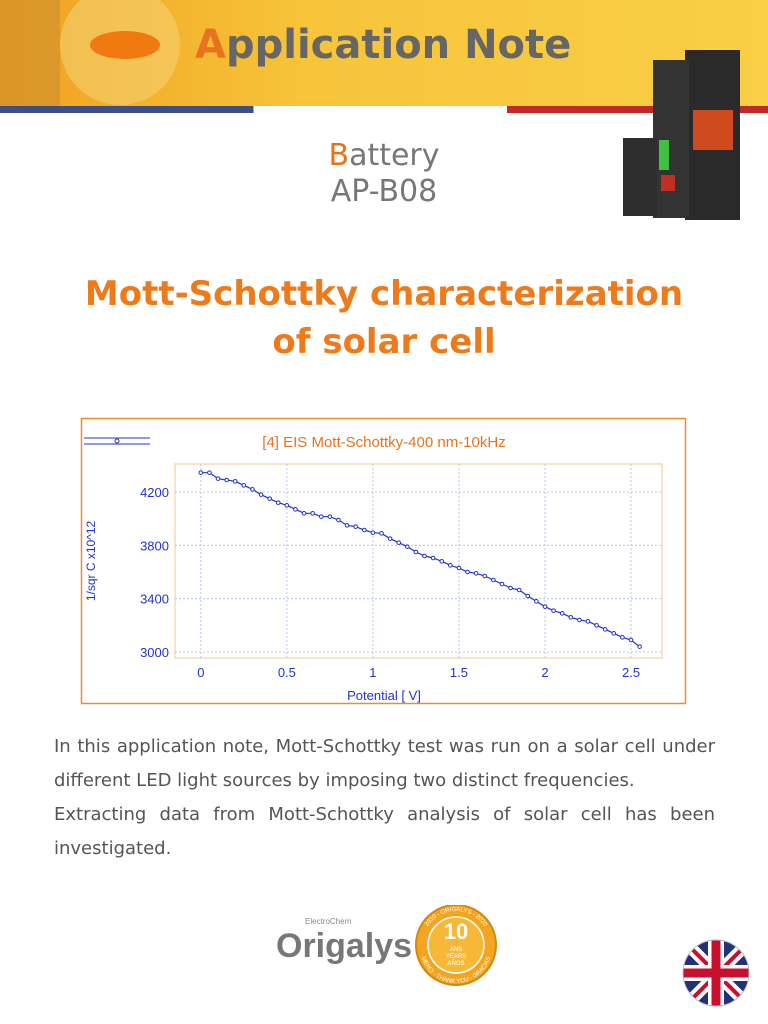 The height and width of the screenshot is (1024, 768). What do you see at coordinates (544, 672) in the screenshot?
I see `x-tick-label: 2` at bounding box center [544, 672].